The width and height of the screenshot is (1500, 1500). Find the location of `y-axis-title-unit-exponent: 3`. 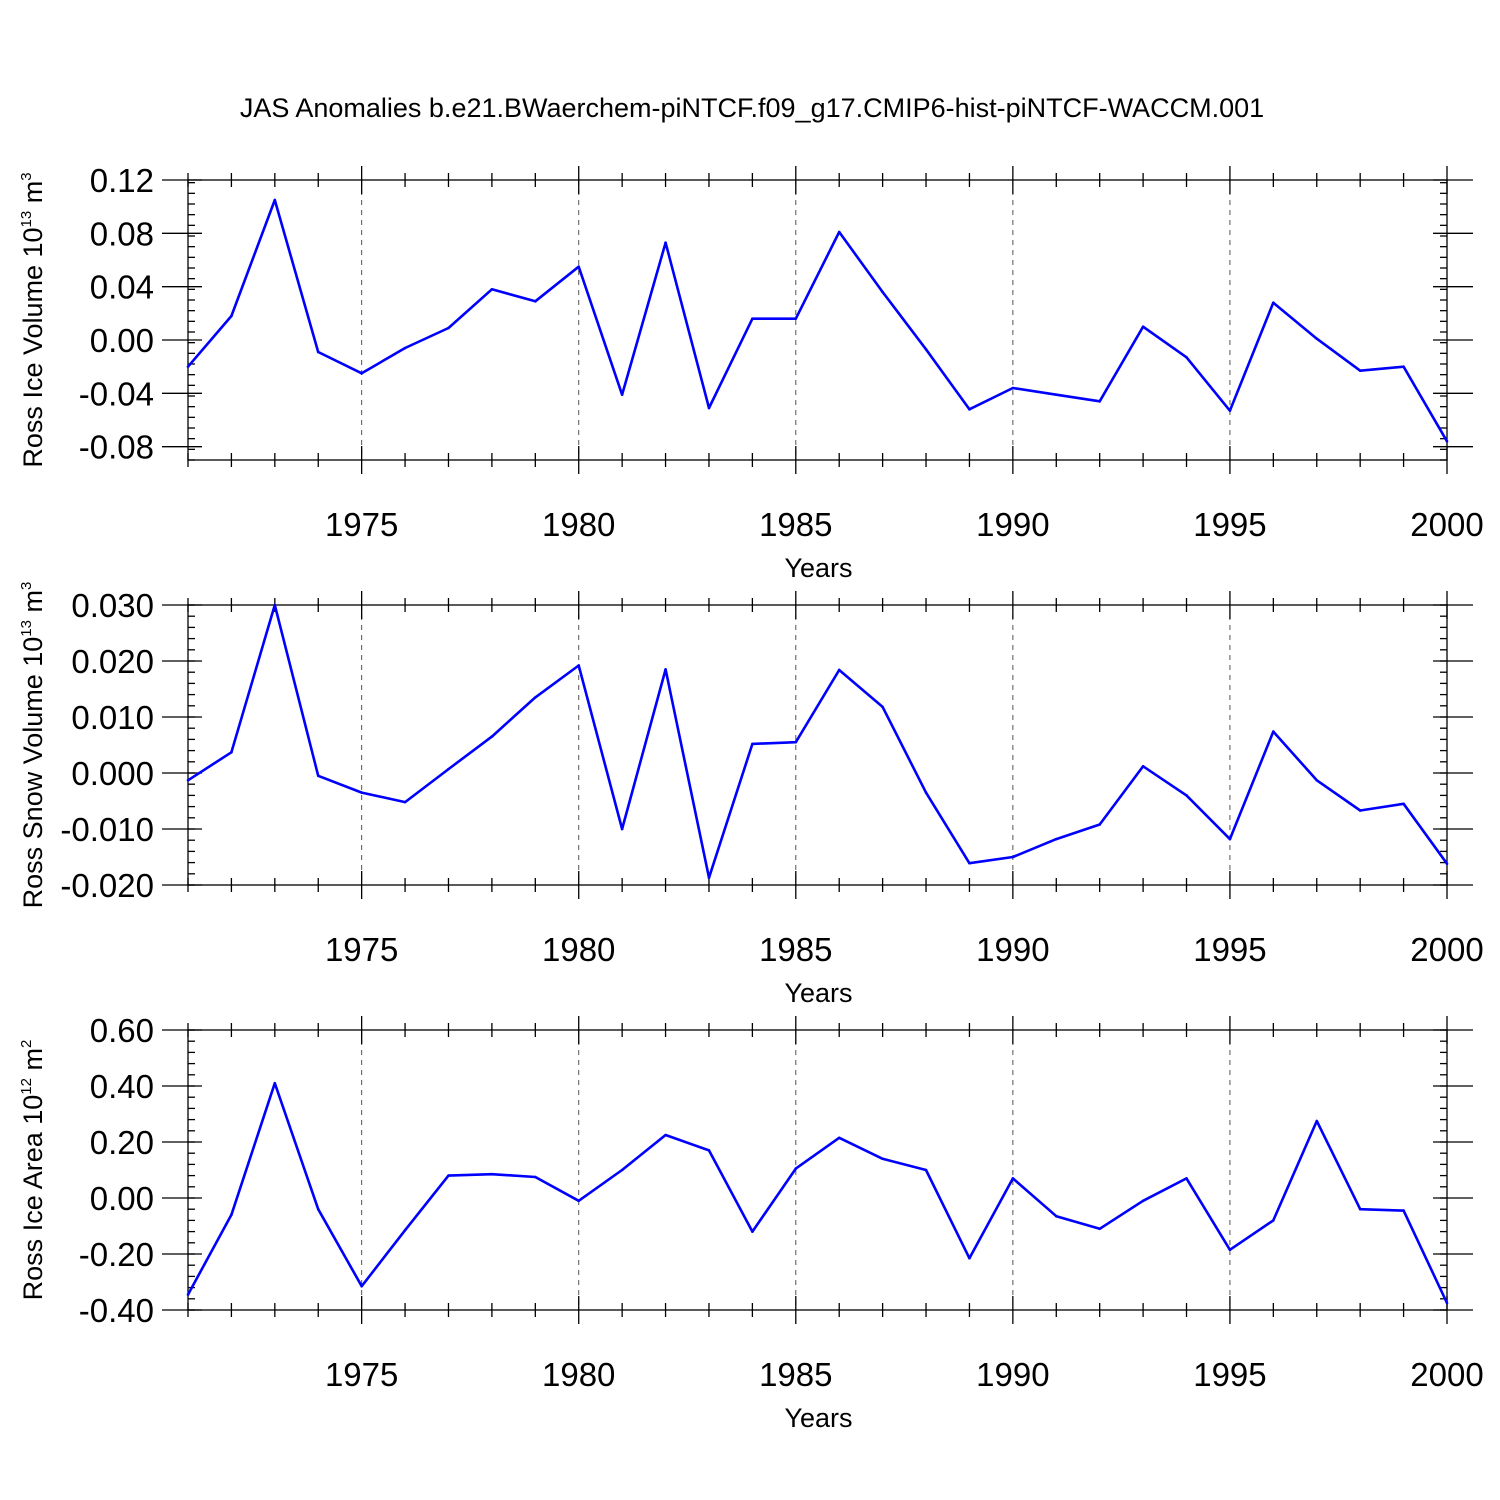

y-axis-title-unit-exponent: 3 is located at coordinates (26, 586).